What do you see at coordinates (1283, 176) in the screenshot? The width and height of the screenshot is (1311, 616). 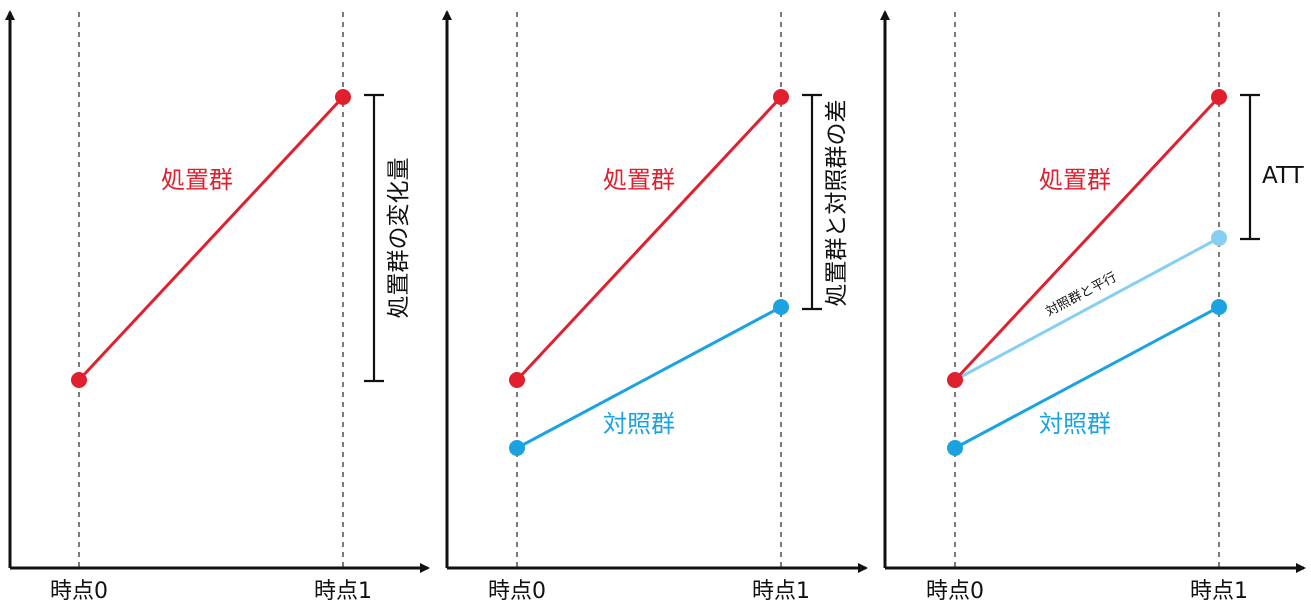 I see `att-label: ATT` at bounding box center [1283, 176].